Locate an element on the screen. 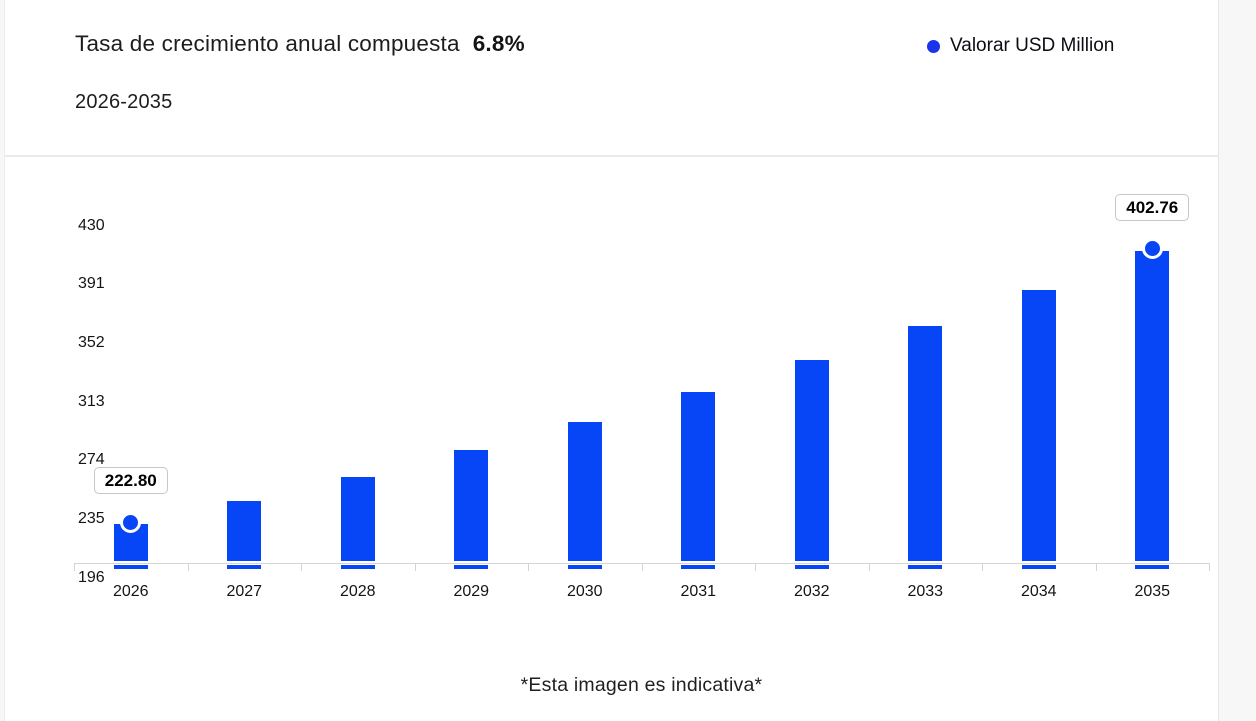  y-axis-tick-label: 430 is located at coordinates (91, 225).